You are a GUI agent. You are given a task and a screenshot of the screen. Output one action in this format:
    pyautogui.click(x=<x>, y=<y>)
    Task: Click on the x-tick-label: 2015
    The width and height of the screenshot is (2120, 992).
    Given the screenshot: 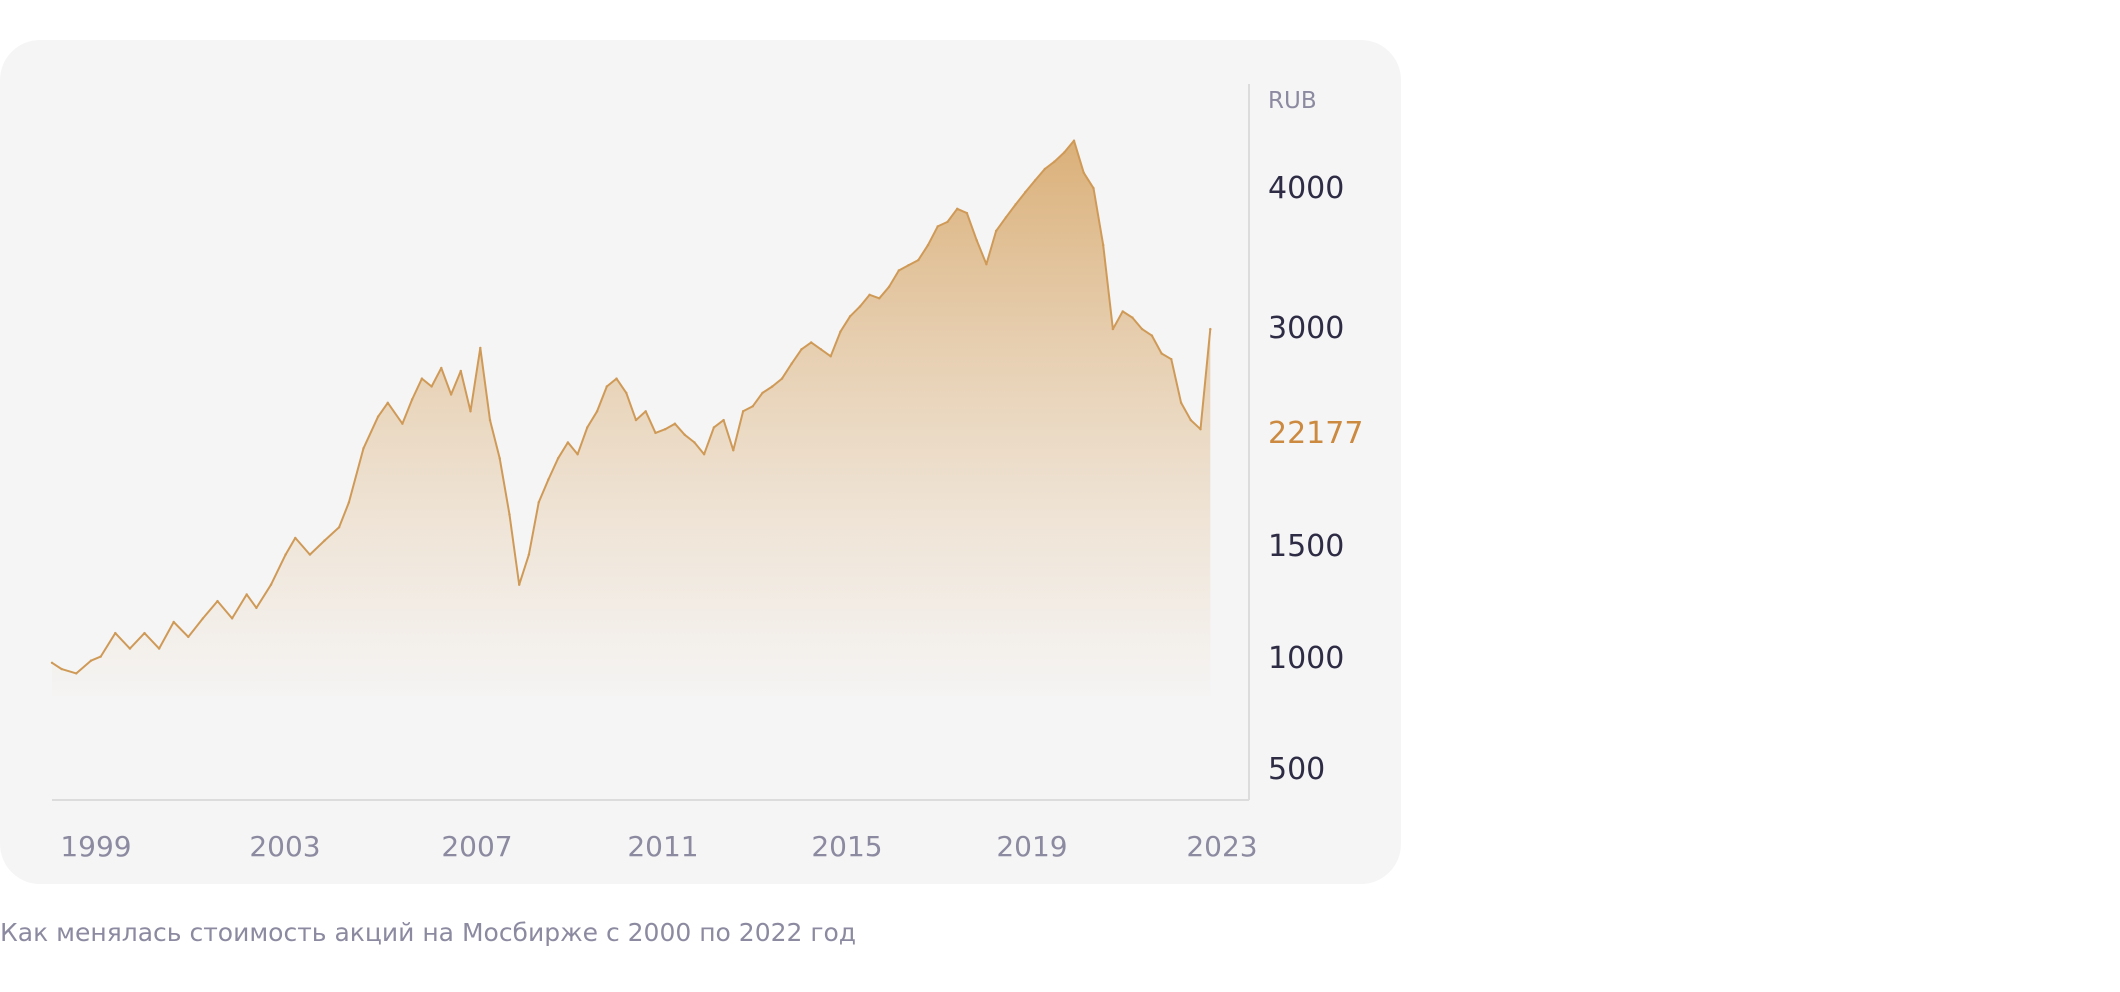 What is the action you would take?
    pyautogui.click(x=846, y=846)
    